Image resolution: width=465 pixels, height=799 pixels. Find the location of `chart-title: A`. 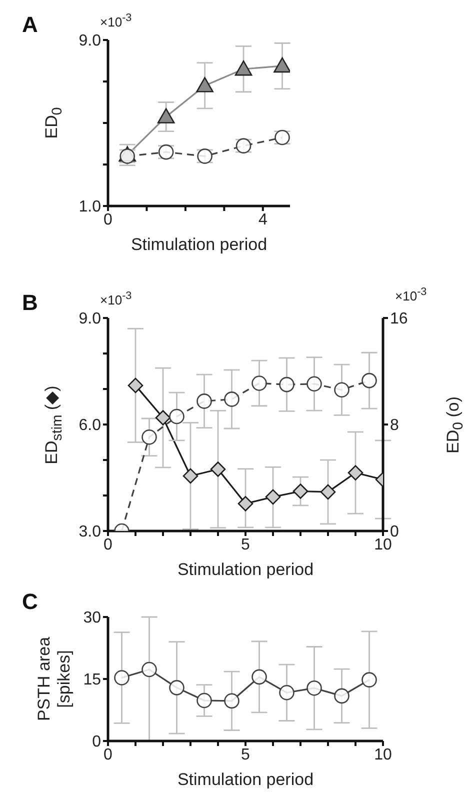

chart-title: A is located at coordinates (30, 25).